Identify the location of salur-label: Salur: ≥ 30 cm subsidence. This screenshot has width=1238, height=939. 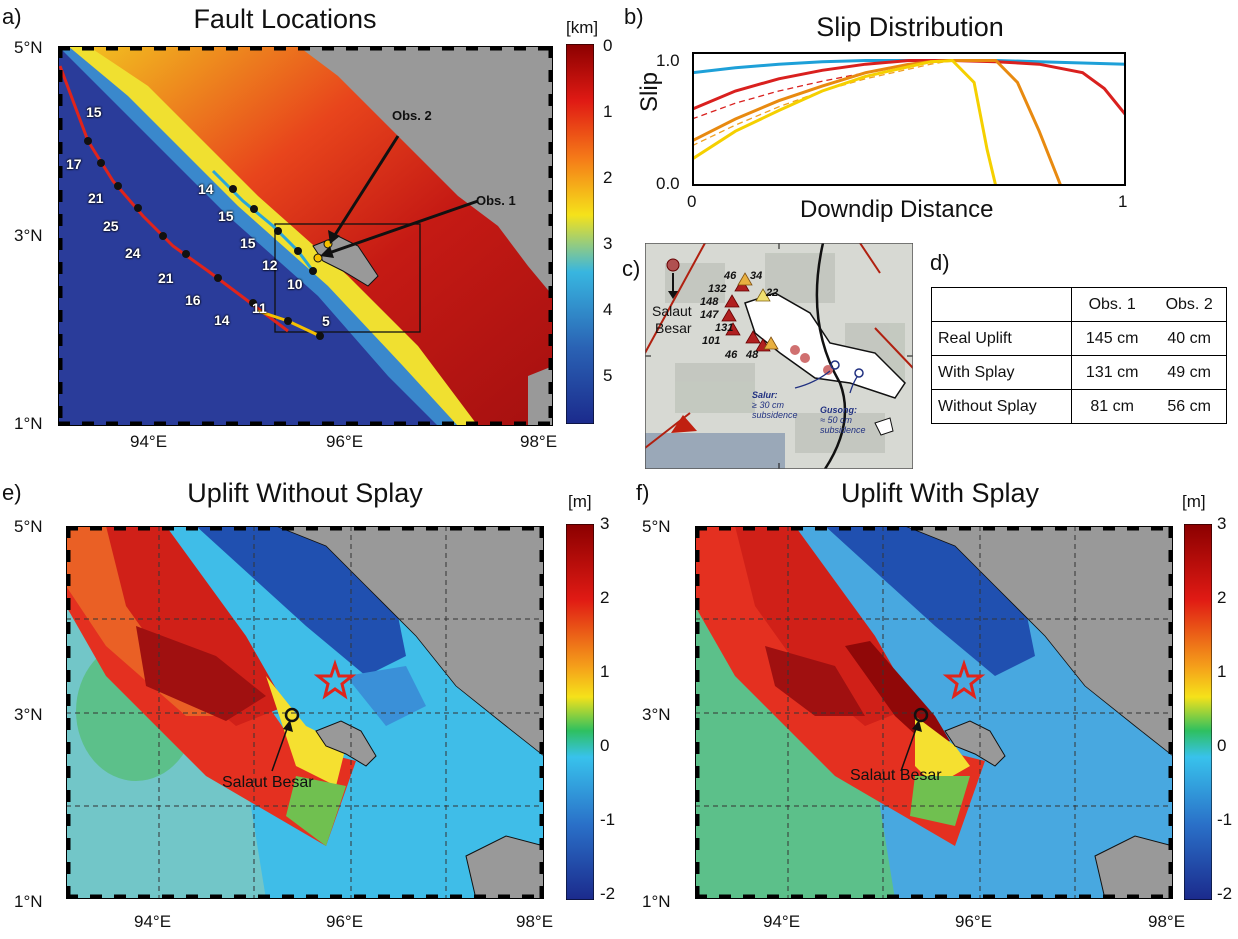
(775, 405).